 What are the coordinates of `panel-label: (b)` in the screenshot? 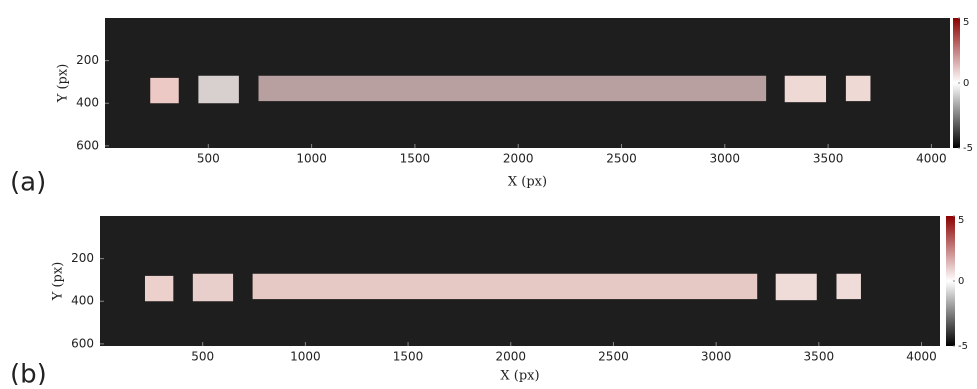 It's located at (28, 373).